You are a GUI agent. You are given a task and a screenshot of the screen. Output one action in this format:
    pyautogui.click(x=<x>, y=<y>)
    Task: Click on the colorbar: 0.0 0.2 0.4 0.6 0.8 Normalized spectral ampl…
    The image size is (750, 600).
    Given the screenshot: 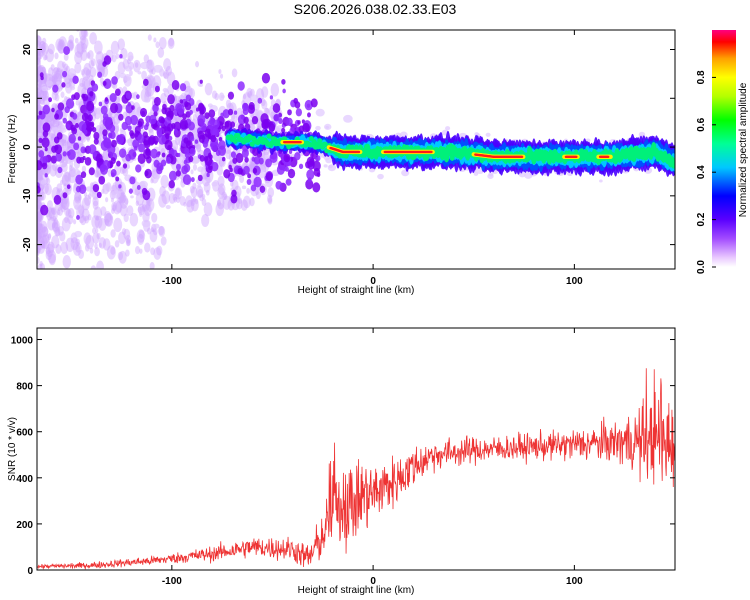 What is the action you would take?
    pyautogui.click(x=722, y=152)
    